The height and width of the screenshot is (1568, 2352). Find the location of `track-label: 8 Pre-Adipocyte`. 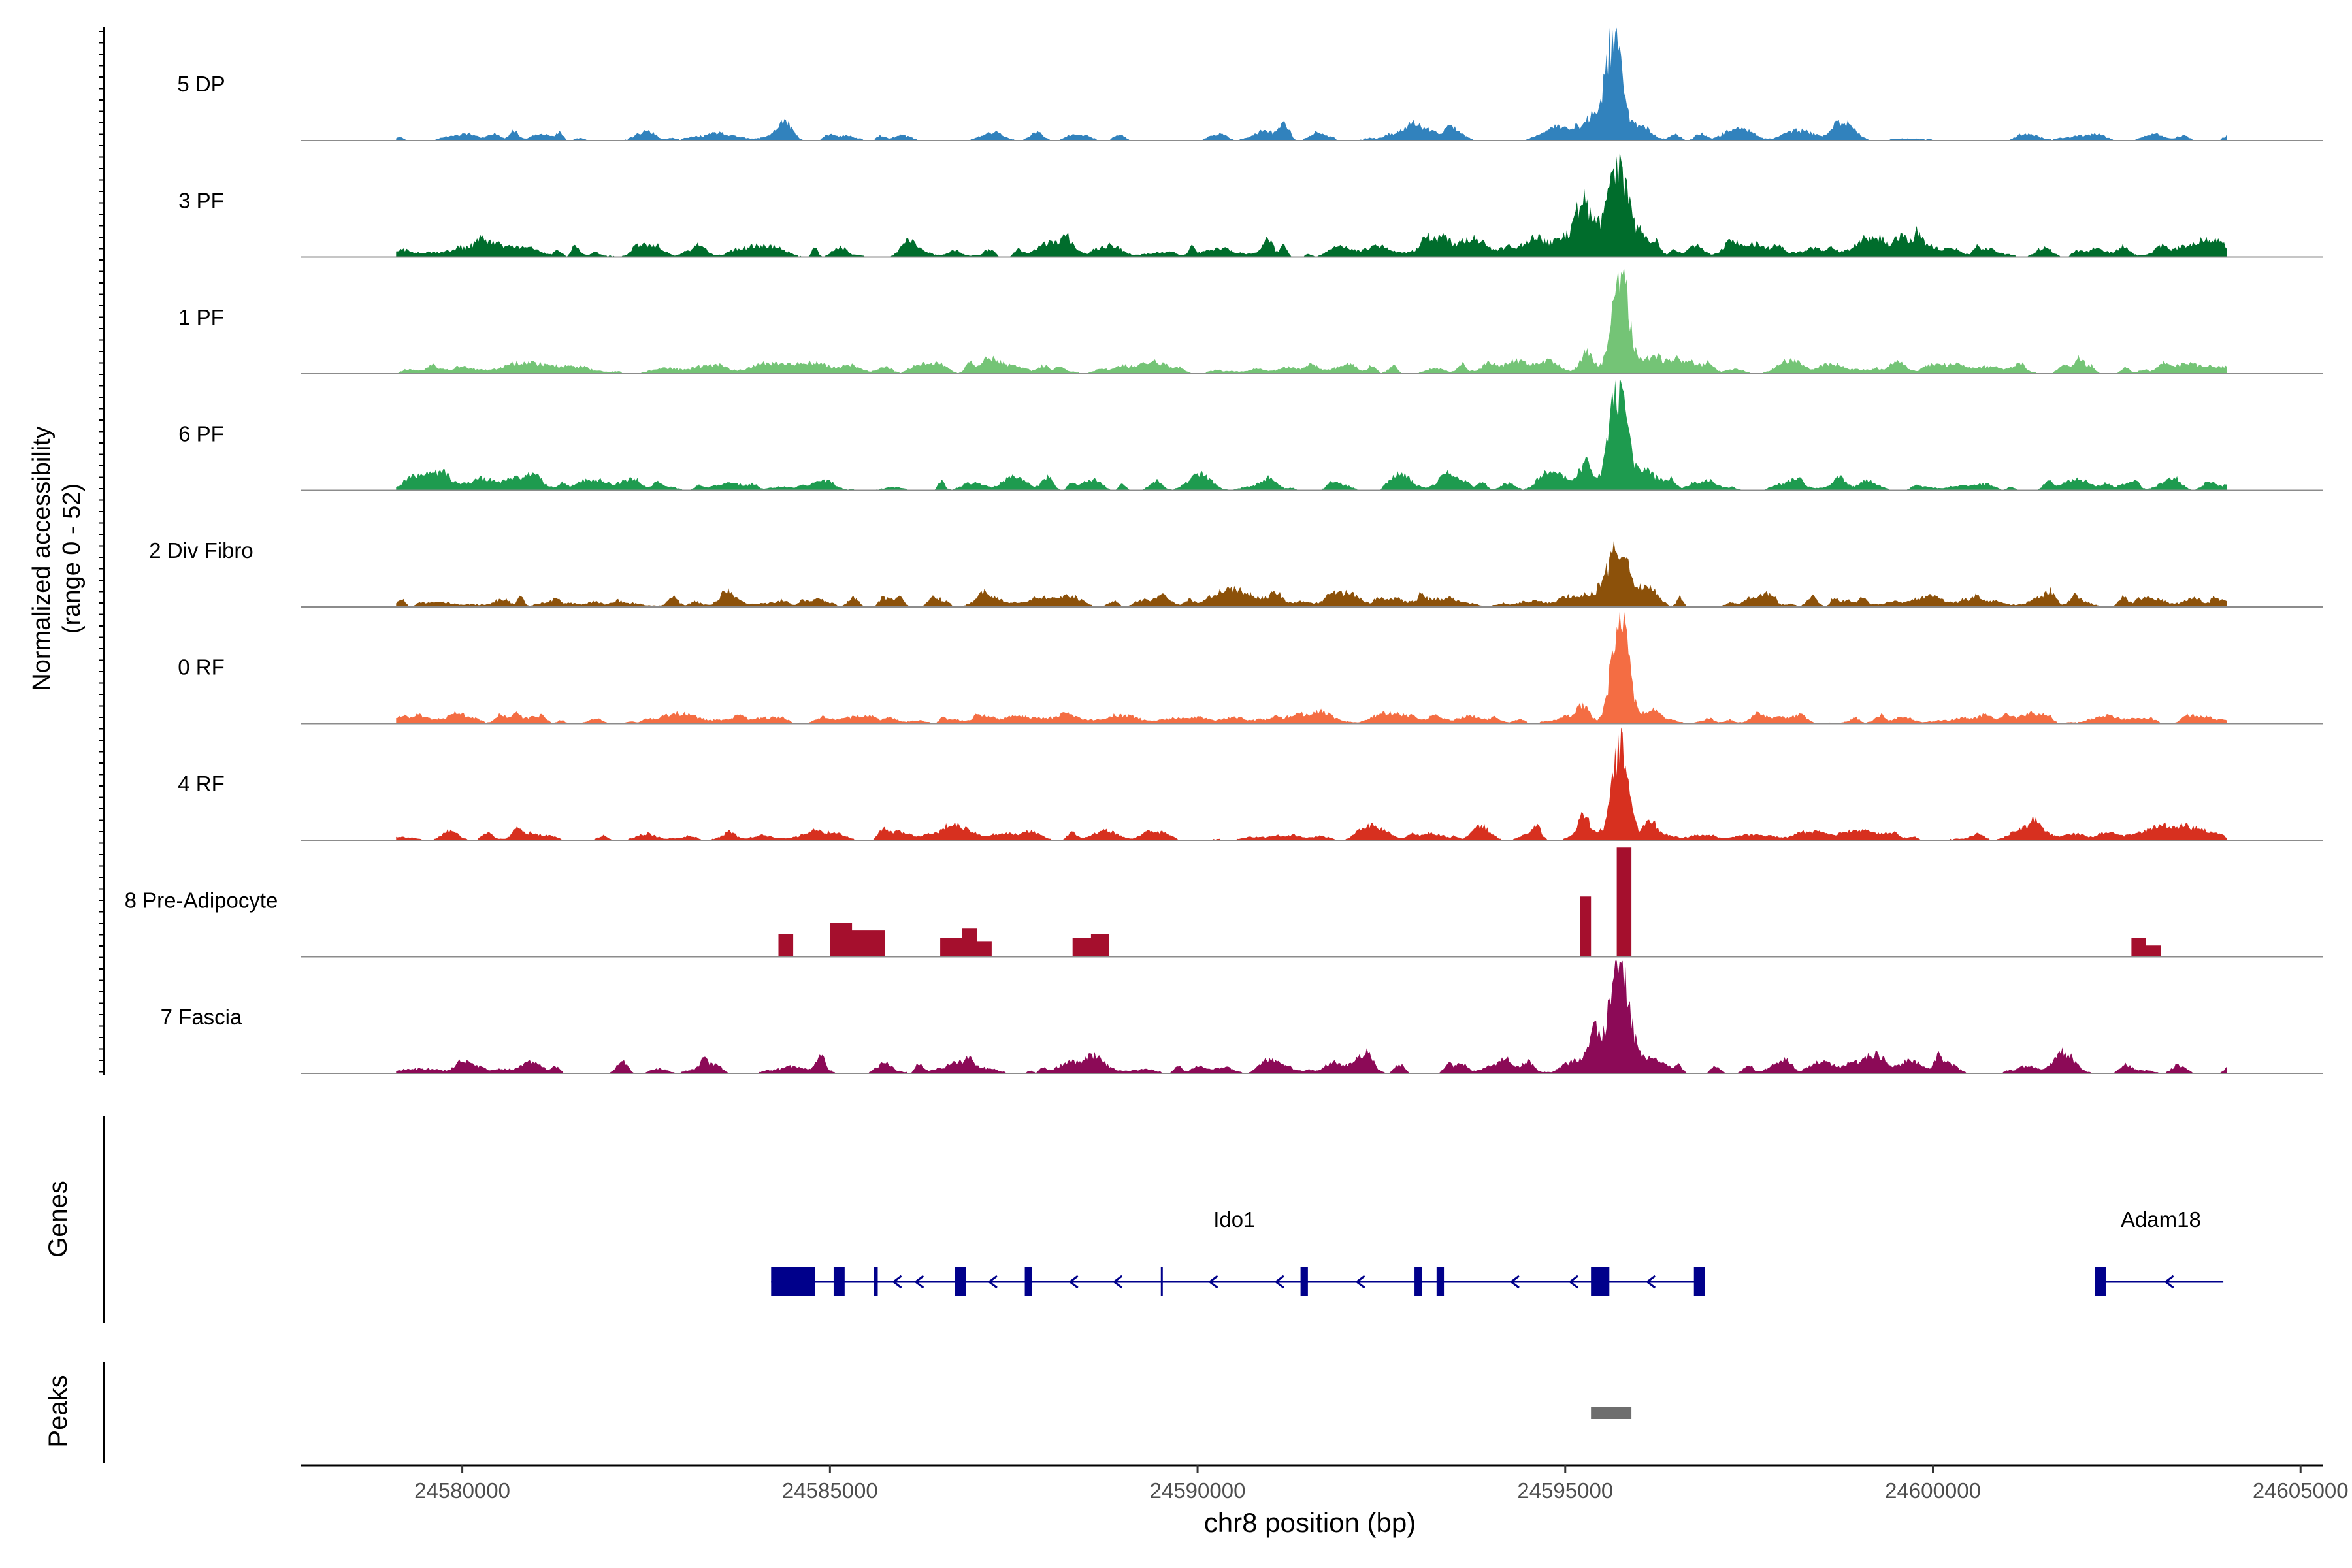

track-label: 8 Pre-Adipocyte is located at coordinates (201, 901).